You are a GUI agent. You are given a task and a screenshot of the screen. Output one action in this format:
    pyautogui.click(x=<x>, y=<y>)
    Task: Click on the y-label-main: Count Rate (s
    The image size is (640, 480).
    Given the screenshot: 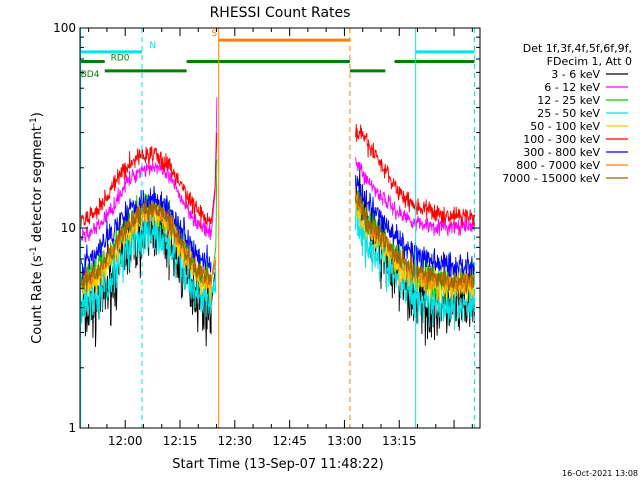 What is the action you would take?
    pyautogui.click(x=37, y=299)
    